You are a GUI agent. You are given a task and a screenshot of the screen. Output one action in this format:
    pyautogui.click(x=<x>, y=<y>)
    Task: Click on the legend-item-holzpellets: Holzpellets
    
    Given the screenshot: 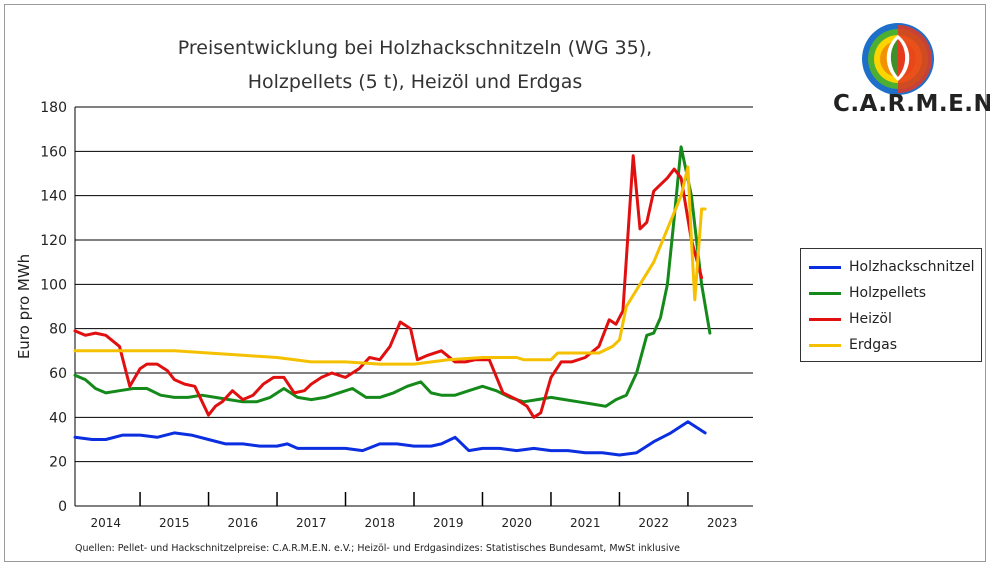 What is the action you would take?
    pyautogui.click(x=867, y=293)
    